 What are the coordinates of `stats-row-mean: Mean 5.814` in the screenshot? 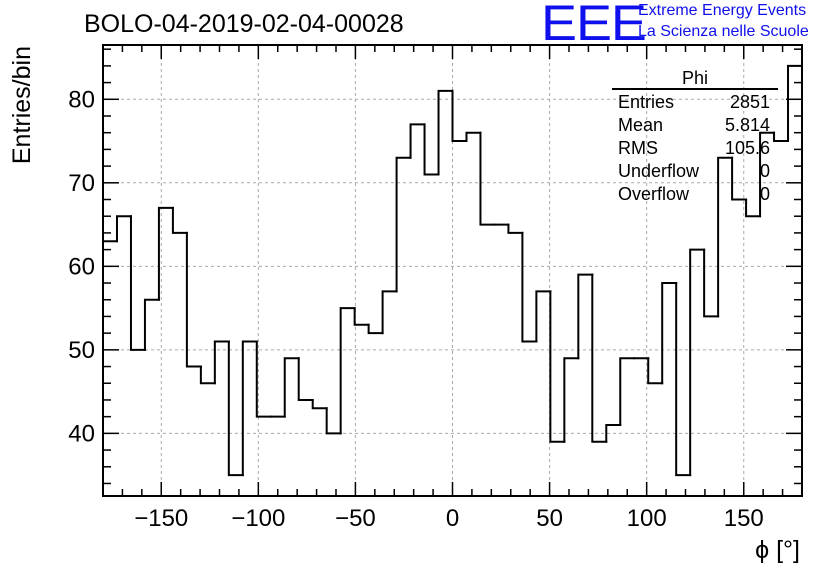 It's located at (695, 125).